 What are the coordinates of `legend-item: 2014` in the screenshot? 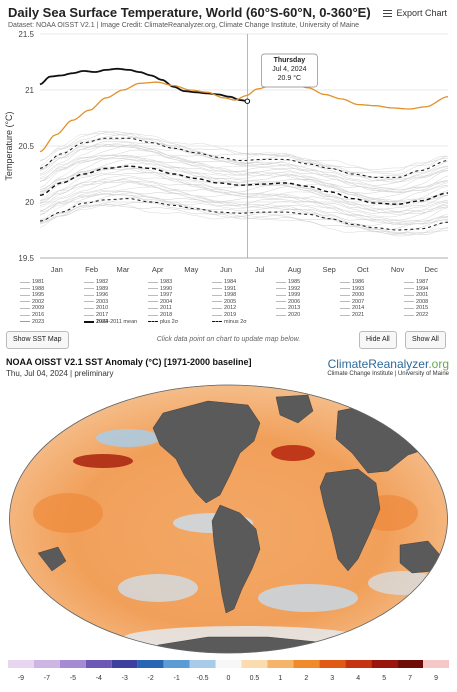 It's located at (352, 308).